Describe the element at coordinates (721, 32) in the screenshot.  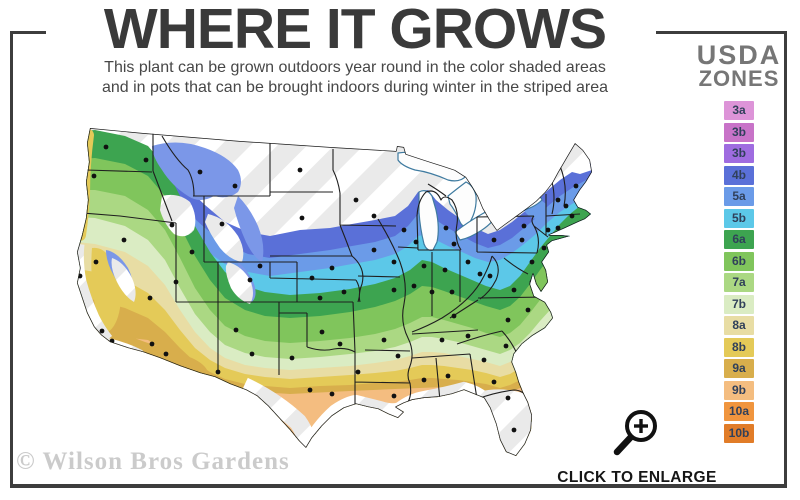
I see `frame-top-right` at that location.